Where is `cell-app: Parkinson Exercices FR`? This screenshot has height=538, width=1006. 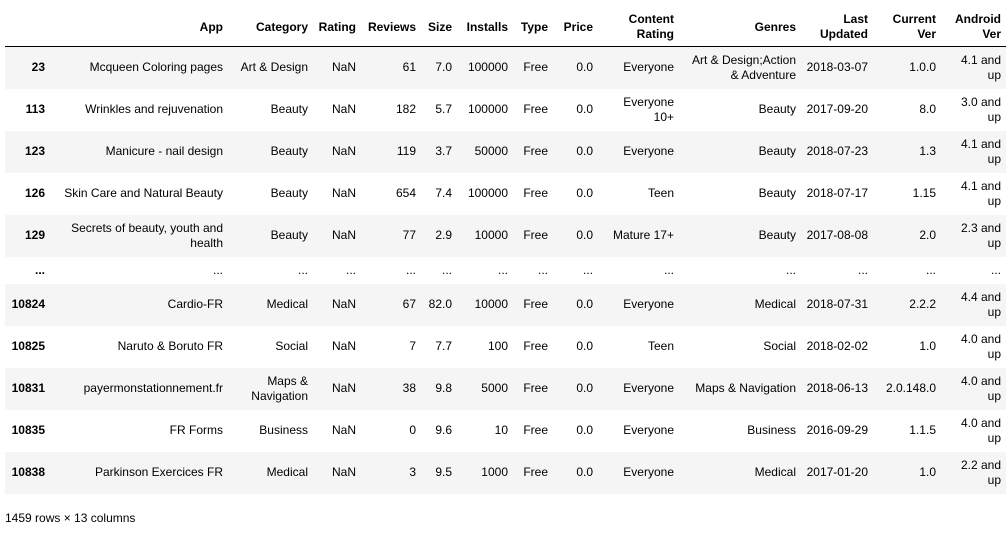
cell-app: Parkinson Exercices FR is located at coordinates (158, 472).